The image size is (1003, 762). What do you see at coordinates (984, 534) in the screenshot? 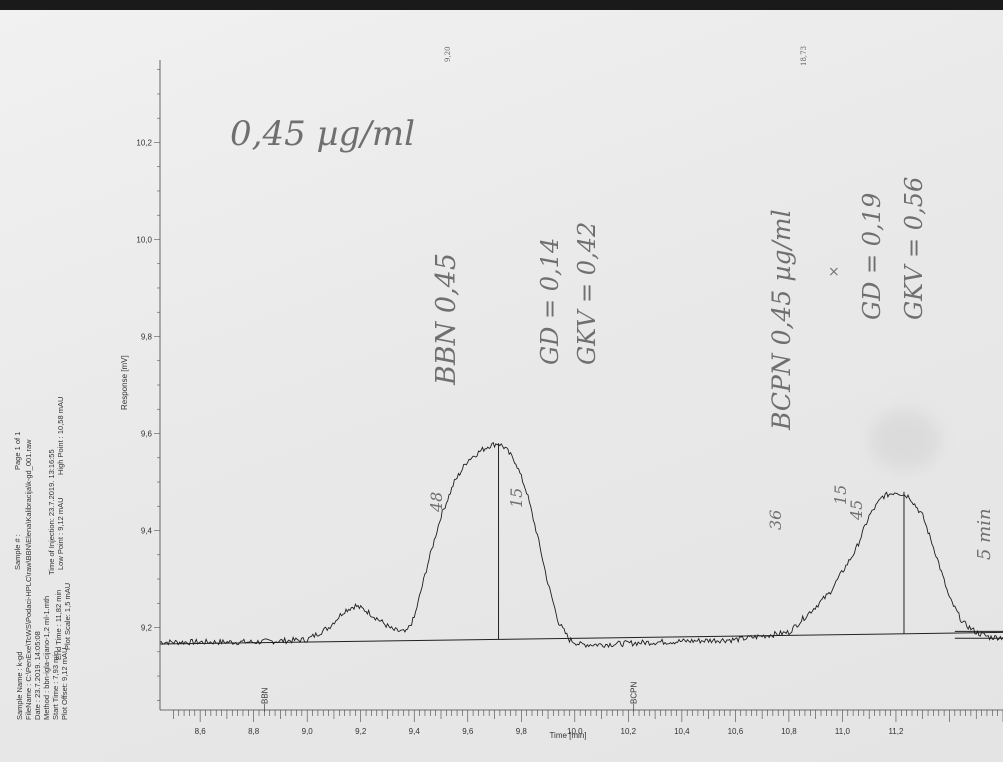
I see `hand-run-time: 5 min` at bounding box center [984, 534].